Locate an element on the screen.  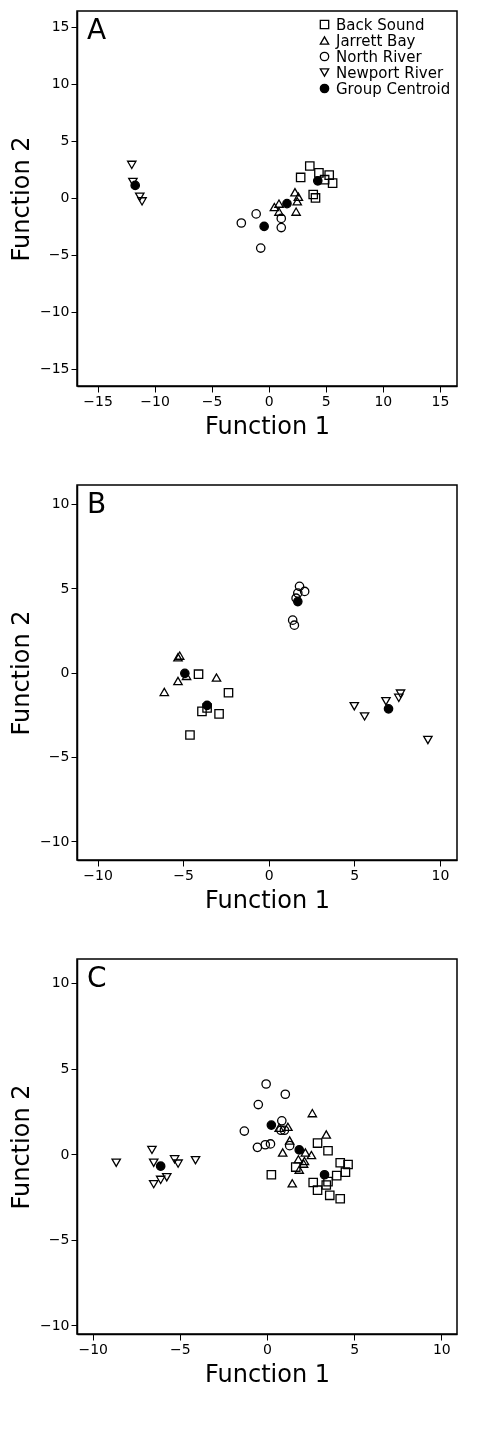
y-tick-label: 15 is located at coordinates (60, 26).